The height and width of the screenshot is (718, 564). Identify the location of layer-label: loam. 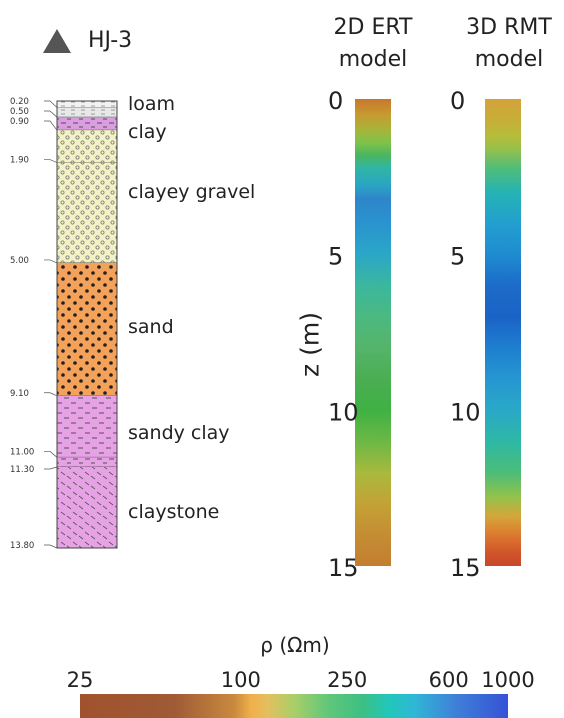
(151, 104).